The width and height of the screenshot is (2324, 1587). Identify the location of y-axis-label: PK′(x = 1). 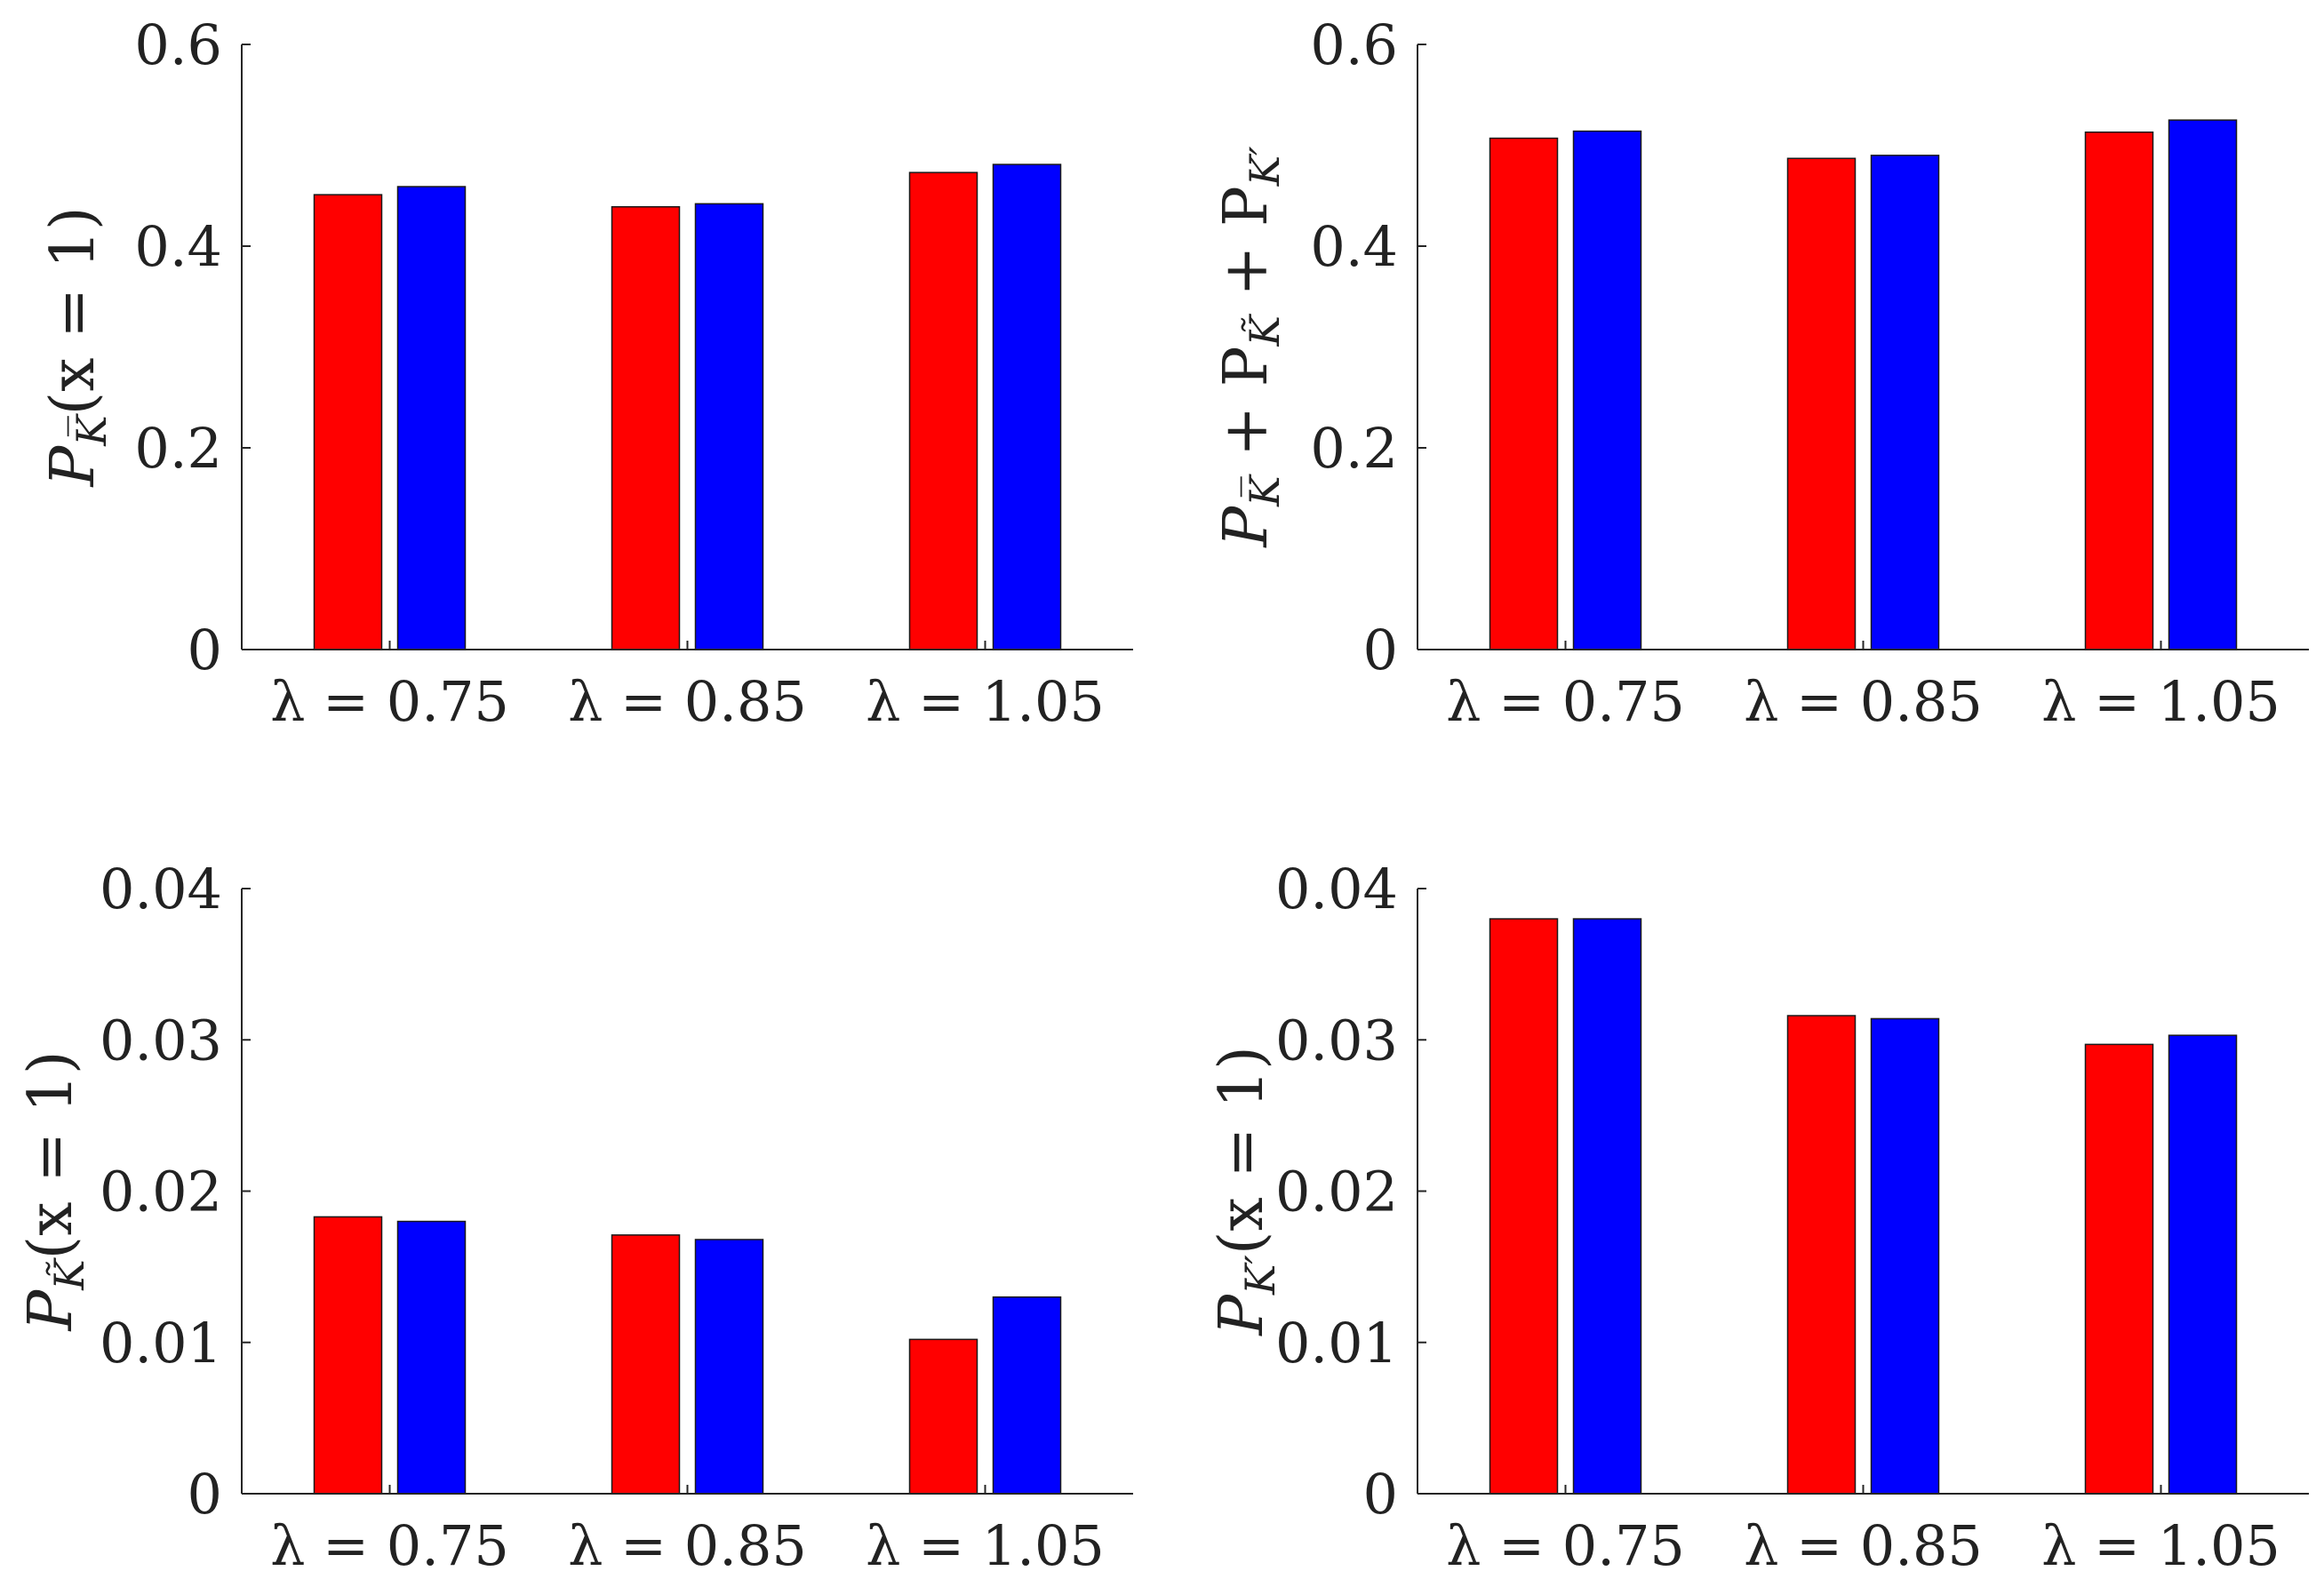
(1245, 1191).